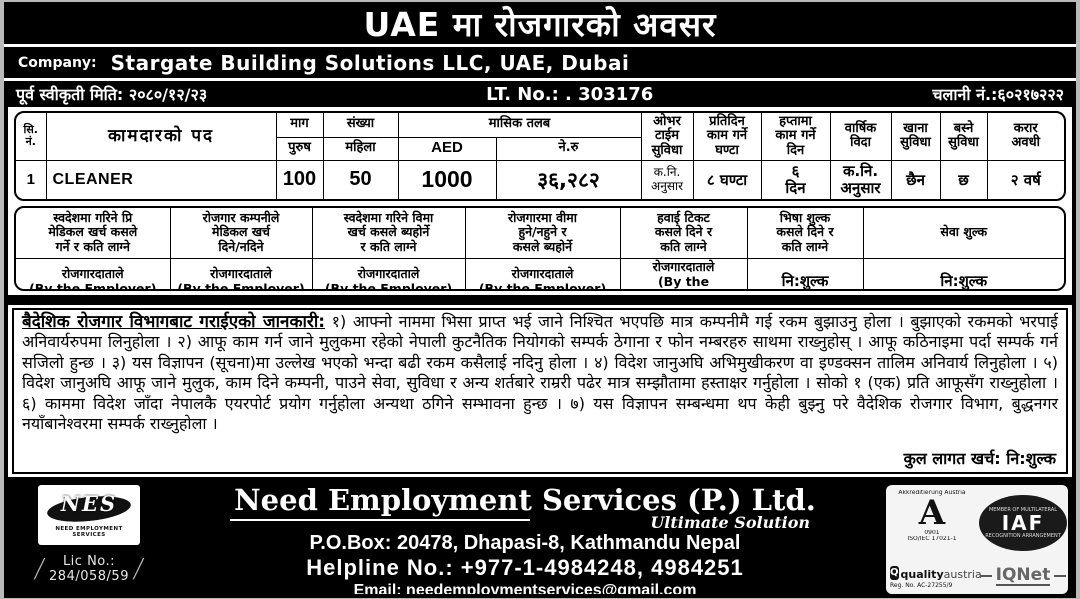 This screenshot has width=1080, height=599. I want to click on nes-logo: NES NEED EMPLOYMENT SERVICES, so click(89, 515).